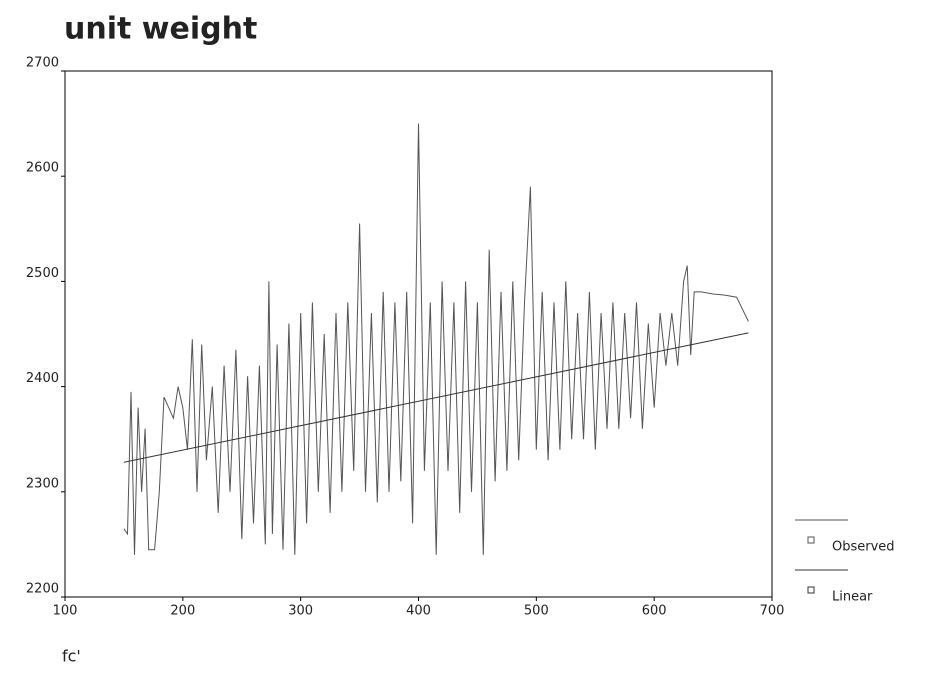 The height and width of the screenshot is (699, 925). Describe the element at coordinates (300, 611) in the screenshot. I see `x-tick-label: 300` at that location.